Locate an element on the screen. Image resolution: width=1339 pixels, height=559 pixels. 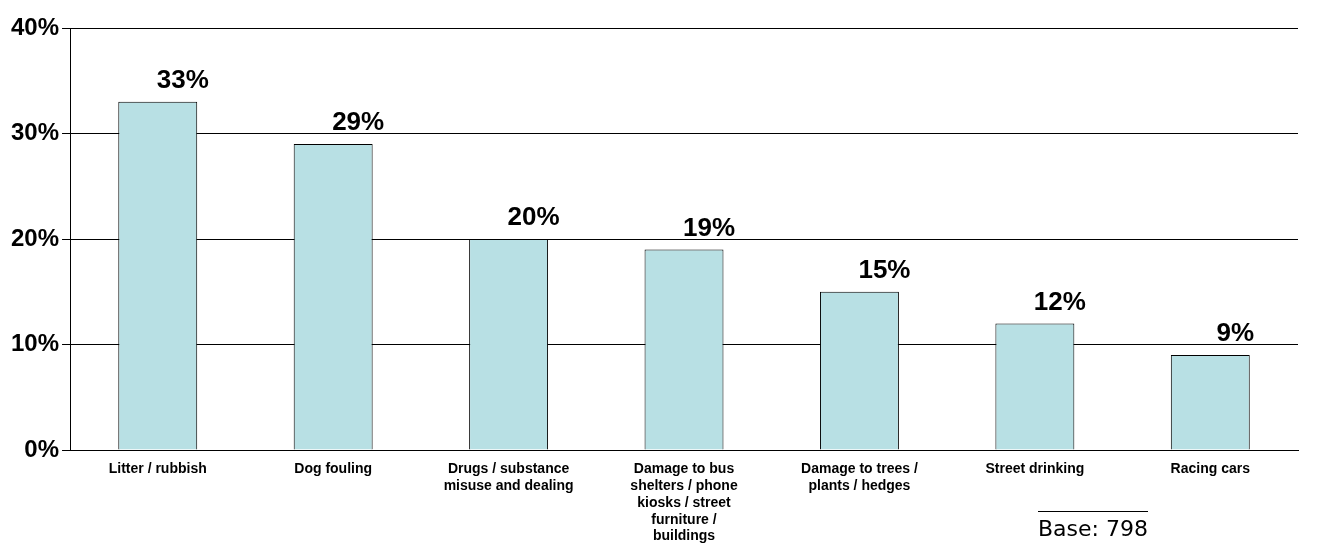
data-label: 9% is located at coordinates (1235, 332).